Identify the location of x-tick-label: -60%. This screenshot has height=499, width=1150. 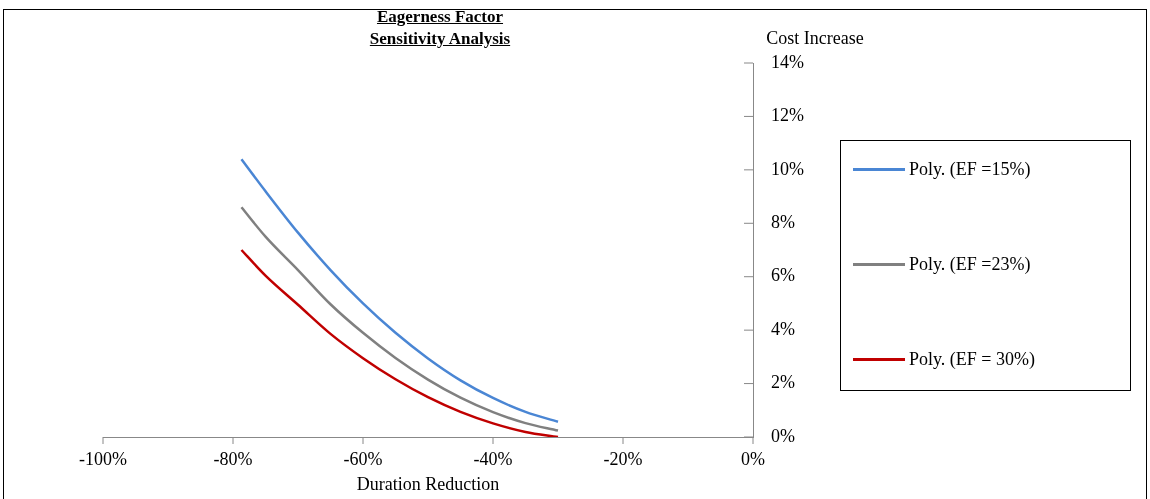
(363, 458).